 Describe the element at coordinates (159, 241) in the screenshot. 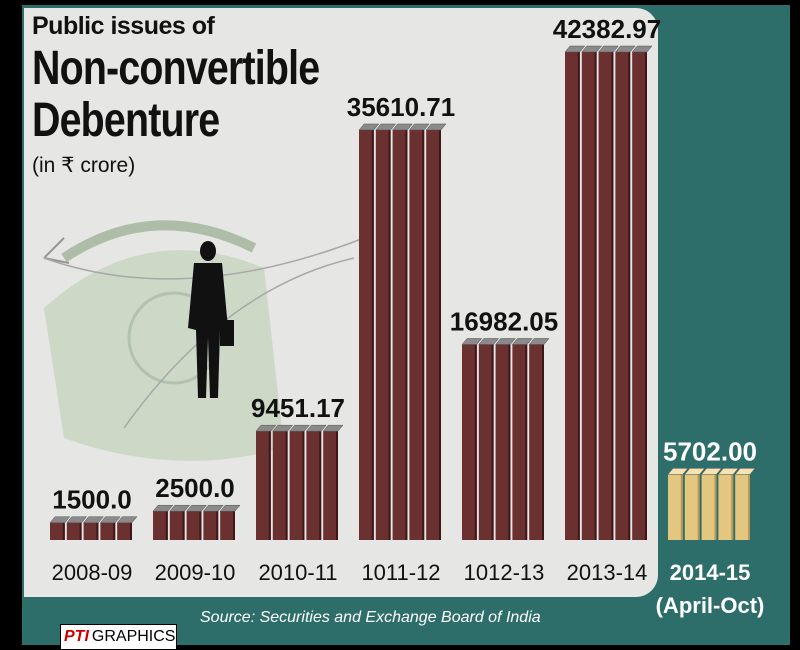

I see `certificate-banner` at that location.